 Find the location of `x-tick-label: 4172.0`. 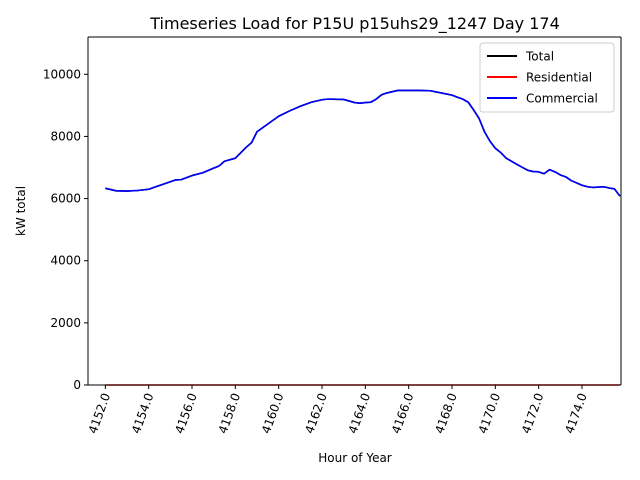

x-tick-label: 4172.0 is located at coordinates (533, 413).